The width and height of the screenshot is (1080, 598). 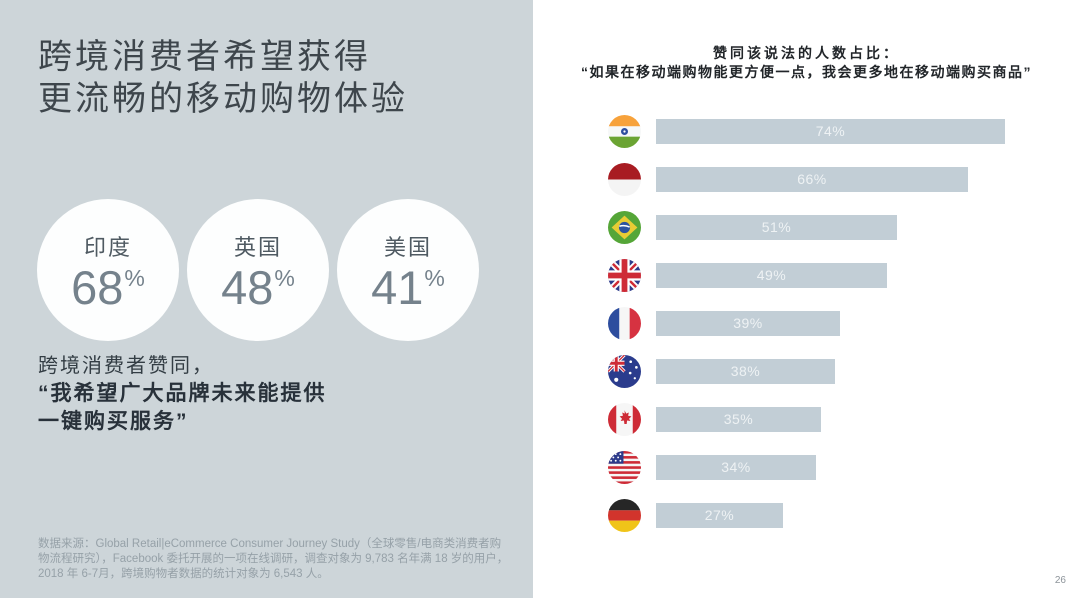 I want to click on stat-country-label: 美国, so click(x=407, y=247).